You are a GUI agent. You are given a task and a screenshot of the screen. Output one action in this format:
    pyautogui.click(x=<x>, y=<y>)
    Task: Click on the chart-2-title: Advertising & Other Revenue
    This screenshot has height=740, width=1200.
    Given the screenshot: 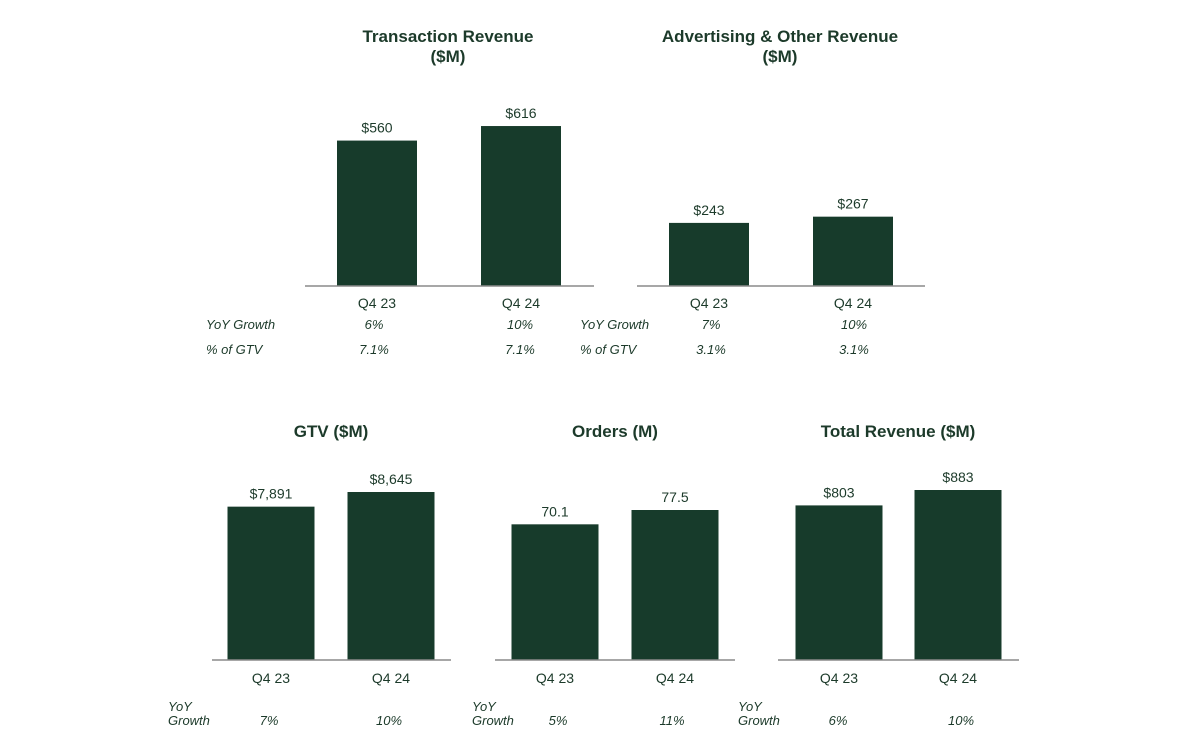 What is the action you would take?
    pyautogui.click(x=780, y=36)
    